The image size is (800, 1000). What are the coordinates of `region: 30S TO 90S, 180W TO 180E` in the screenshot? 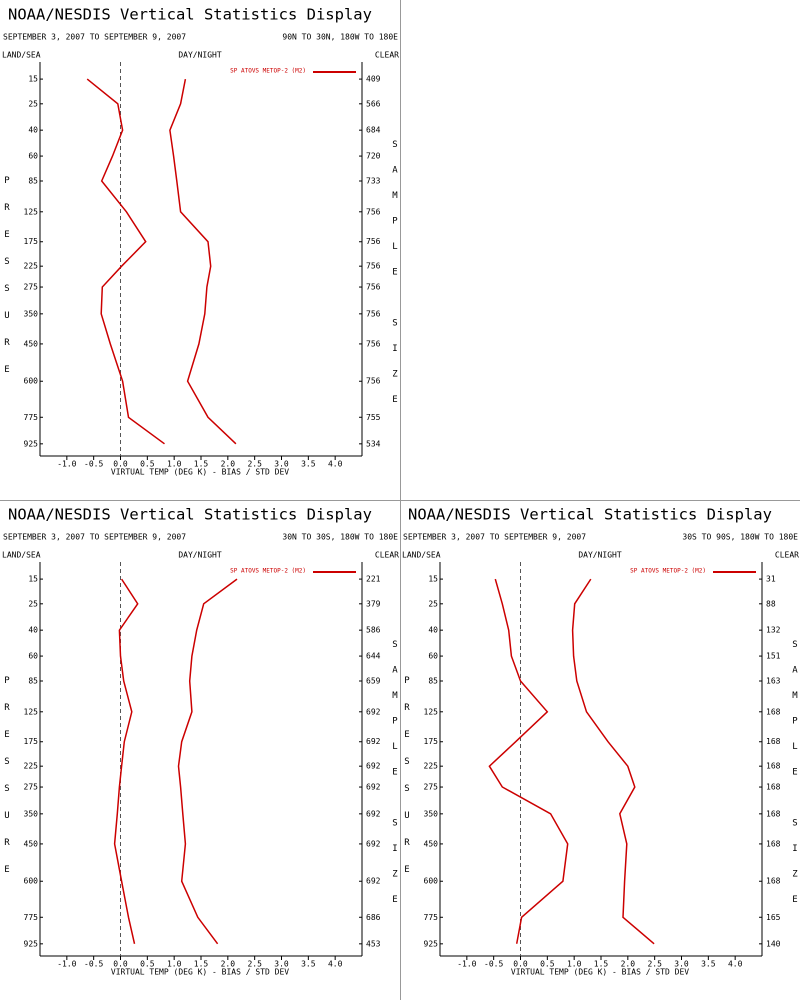 It's located at (740, 537).